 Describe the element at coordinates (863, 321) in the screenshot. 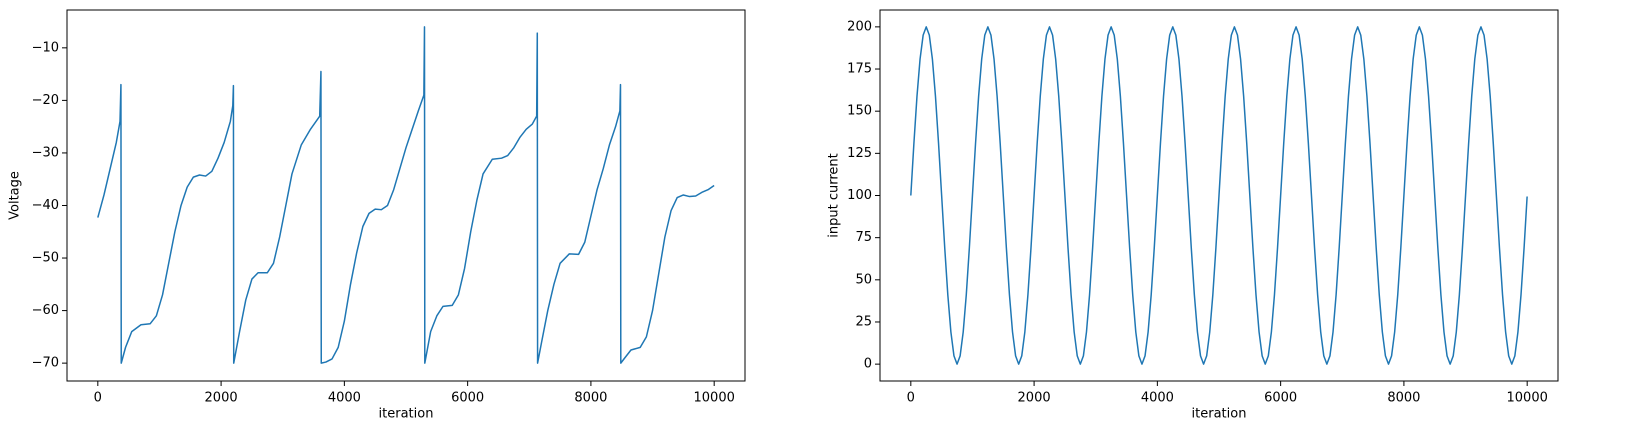

I see `y-tick-label: 25` at that location.